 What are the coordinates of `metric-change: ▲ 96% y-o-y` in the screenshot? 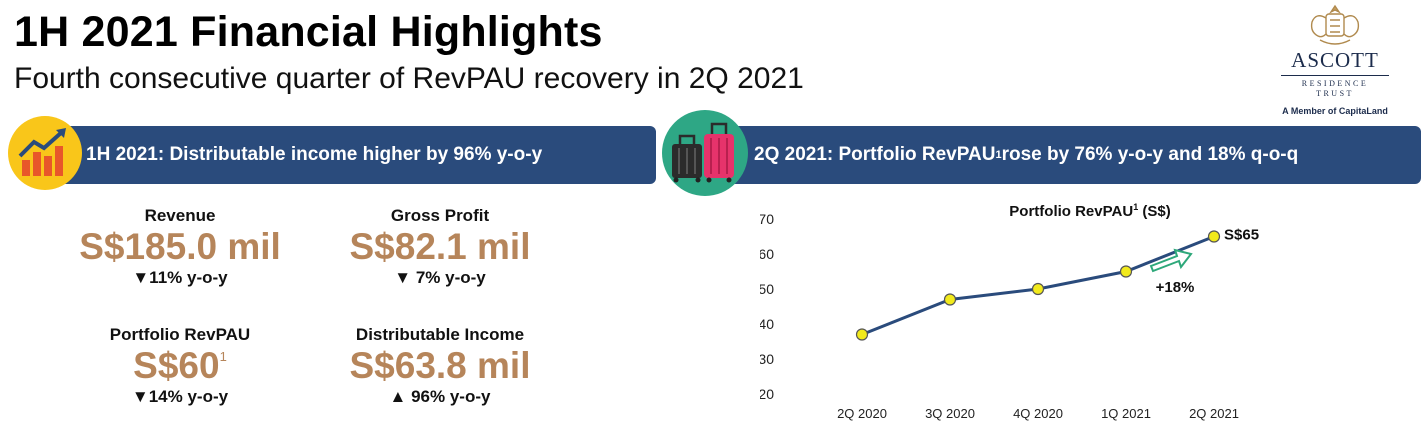 It's located at (440, 396).